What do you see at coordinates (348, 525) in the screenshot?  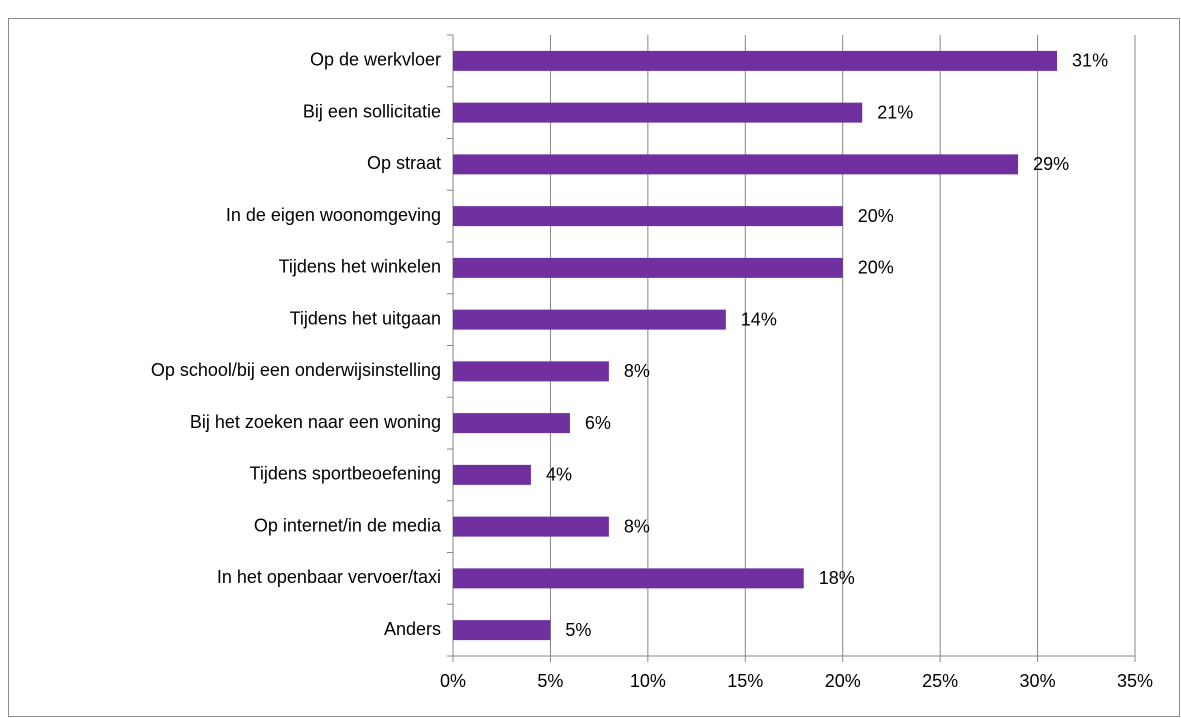 I see `y-tick-label: Op internet/in de media` at bounding box center [348, 525].